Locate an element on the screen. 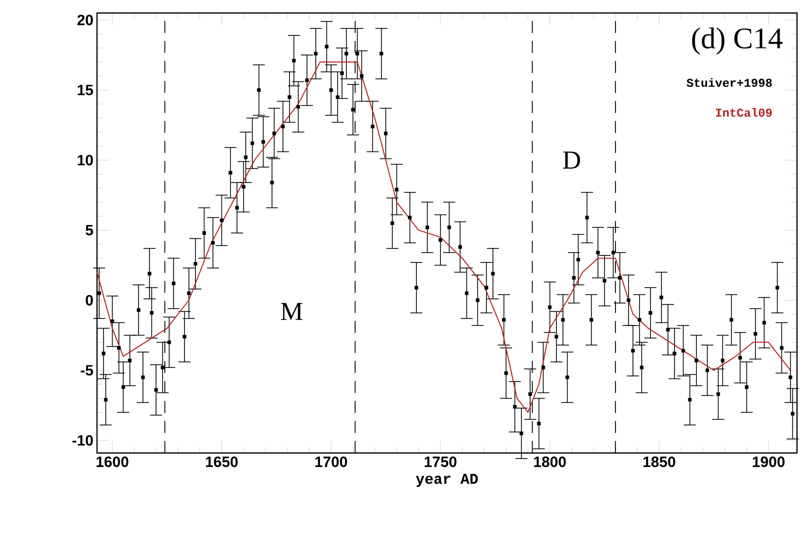 The width and height of the screenshot is (808, 534). y-tick-label: 15 is located at coordinates (86, 90).